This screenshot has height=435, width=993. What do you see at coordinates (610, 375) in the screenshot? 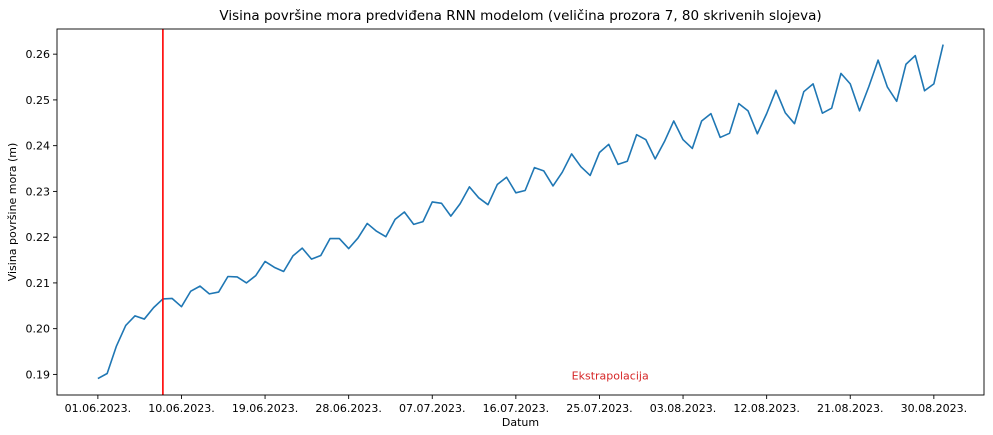
I see `extrapolation-label: Ekstrapolacija` at bounding box center [610, 375].